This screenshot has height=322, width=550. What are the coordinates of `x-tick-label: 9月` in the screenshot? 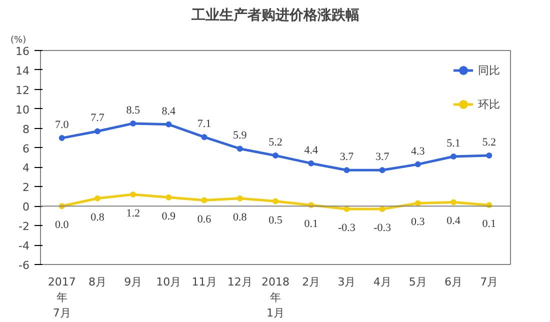 It's located at (133, 282).